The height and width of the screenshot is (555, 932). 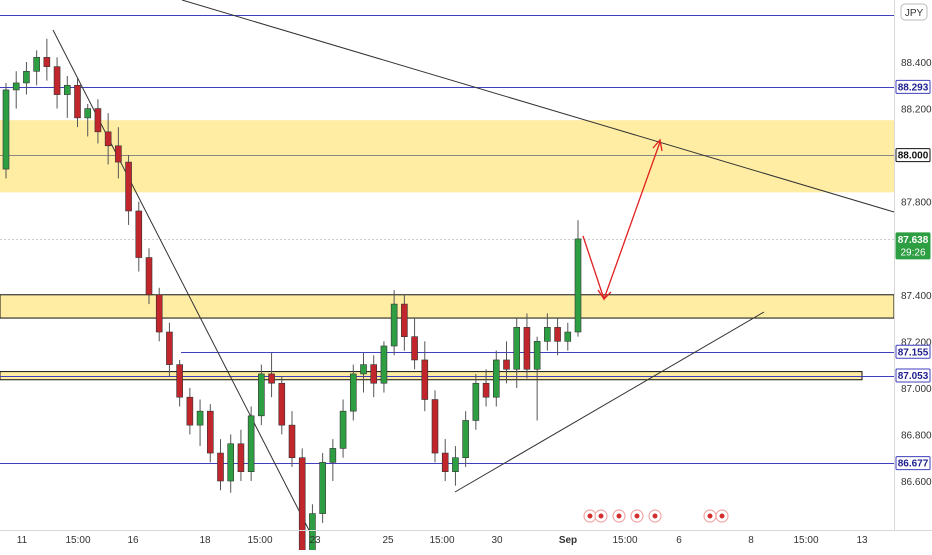 What do you see at coordinates (133, 540) in the screenshot?
I see `x-tick-label: 16` at bounding box center [133, 540].